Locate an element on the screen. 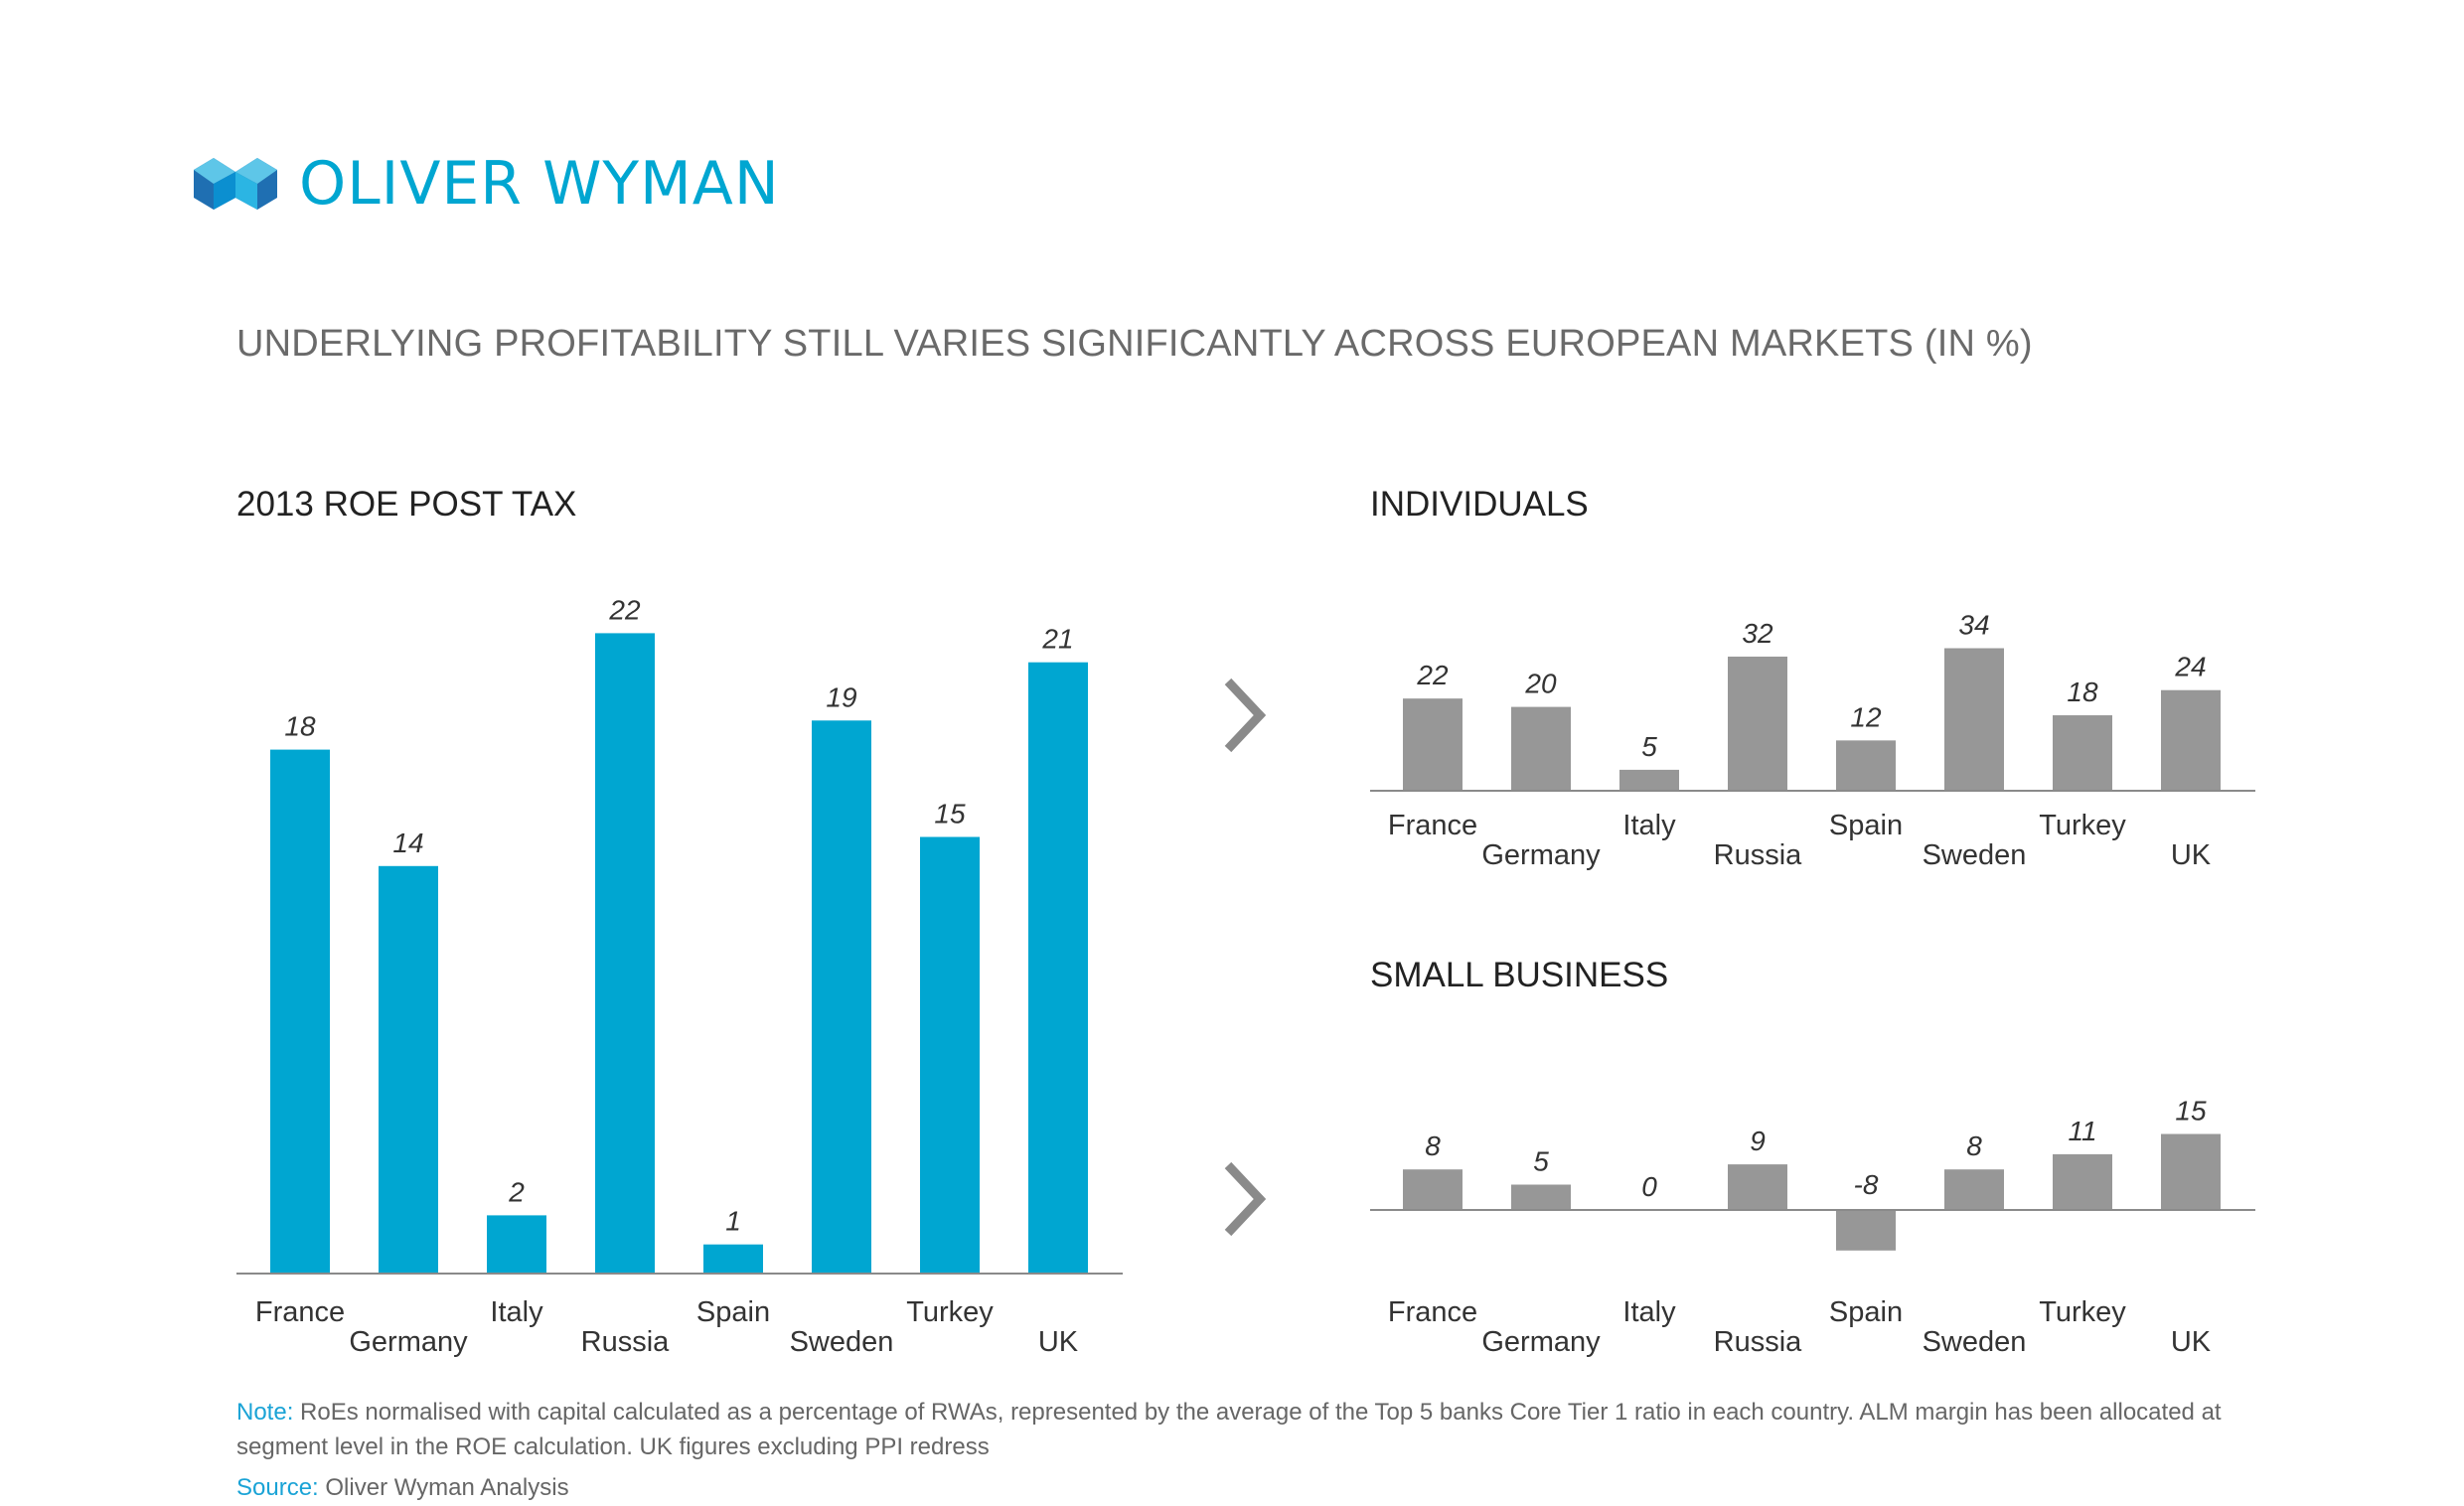 Image resolution: width=2464 pixels, height=1506 pixels. brand-name: OLIVER WYMAN is located at coordinates (539, 184).